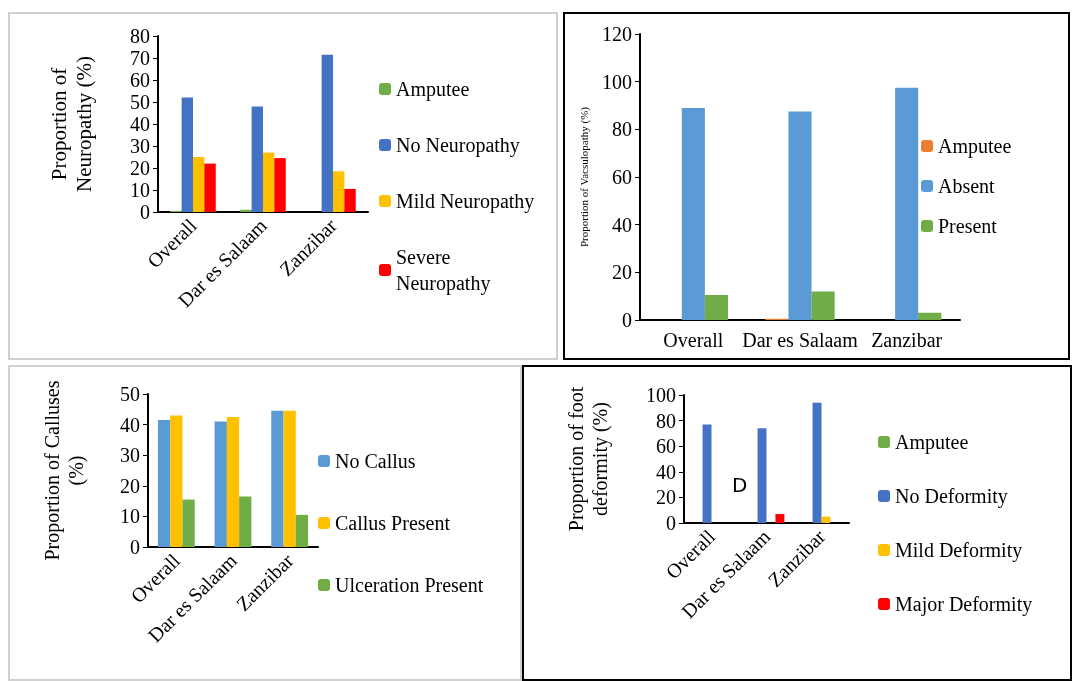 This screenshot has width=1072, height=681. Describe the element at coordinates (800, 340) in the screenshot. I see `x-tick-label: Dar es Salaam` at that location.